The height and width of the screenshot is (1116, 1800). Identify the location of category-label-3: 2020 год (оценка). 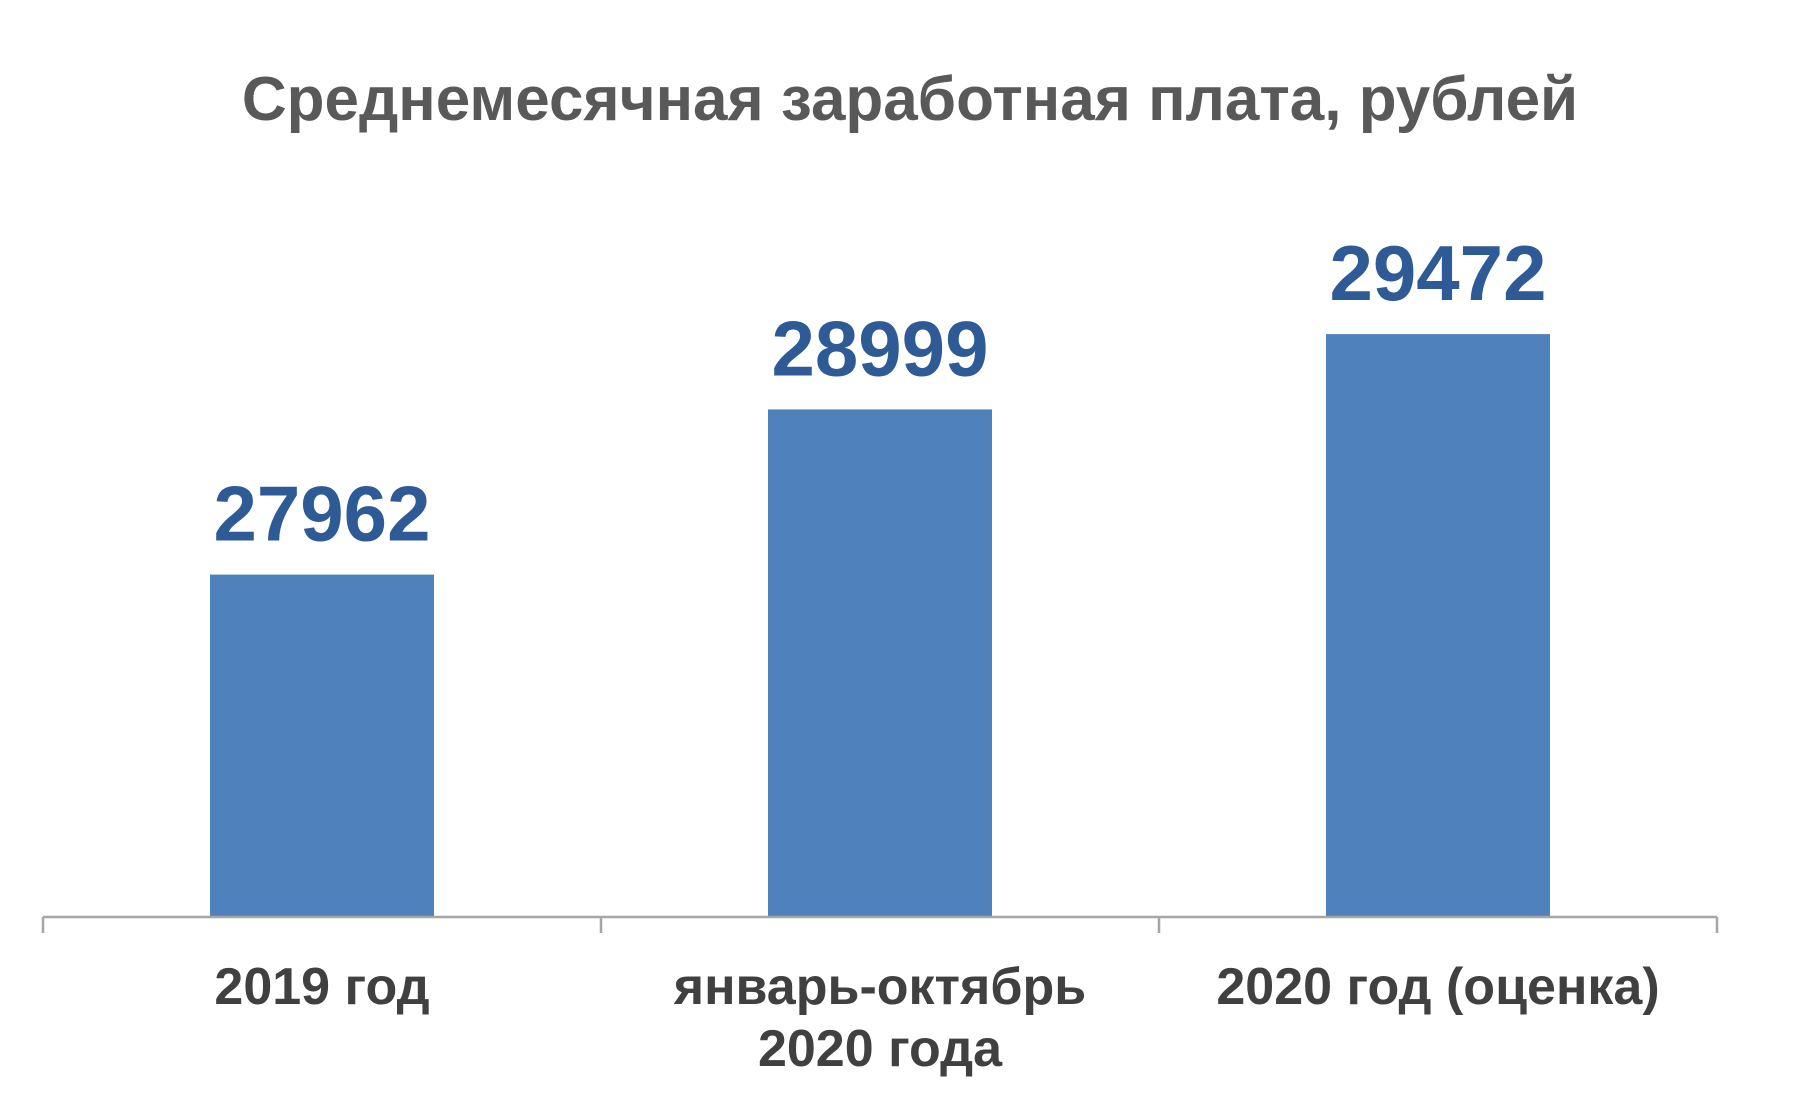
(1437, 987).